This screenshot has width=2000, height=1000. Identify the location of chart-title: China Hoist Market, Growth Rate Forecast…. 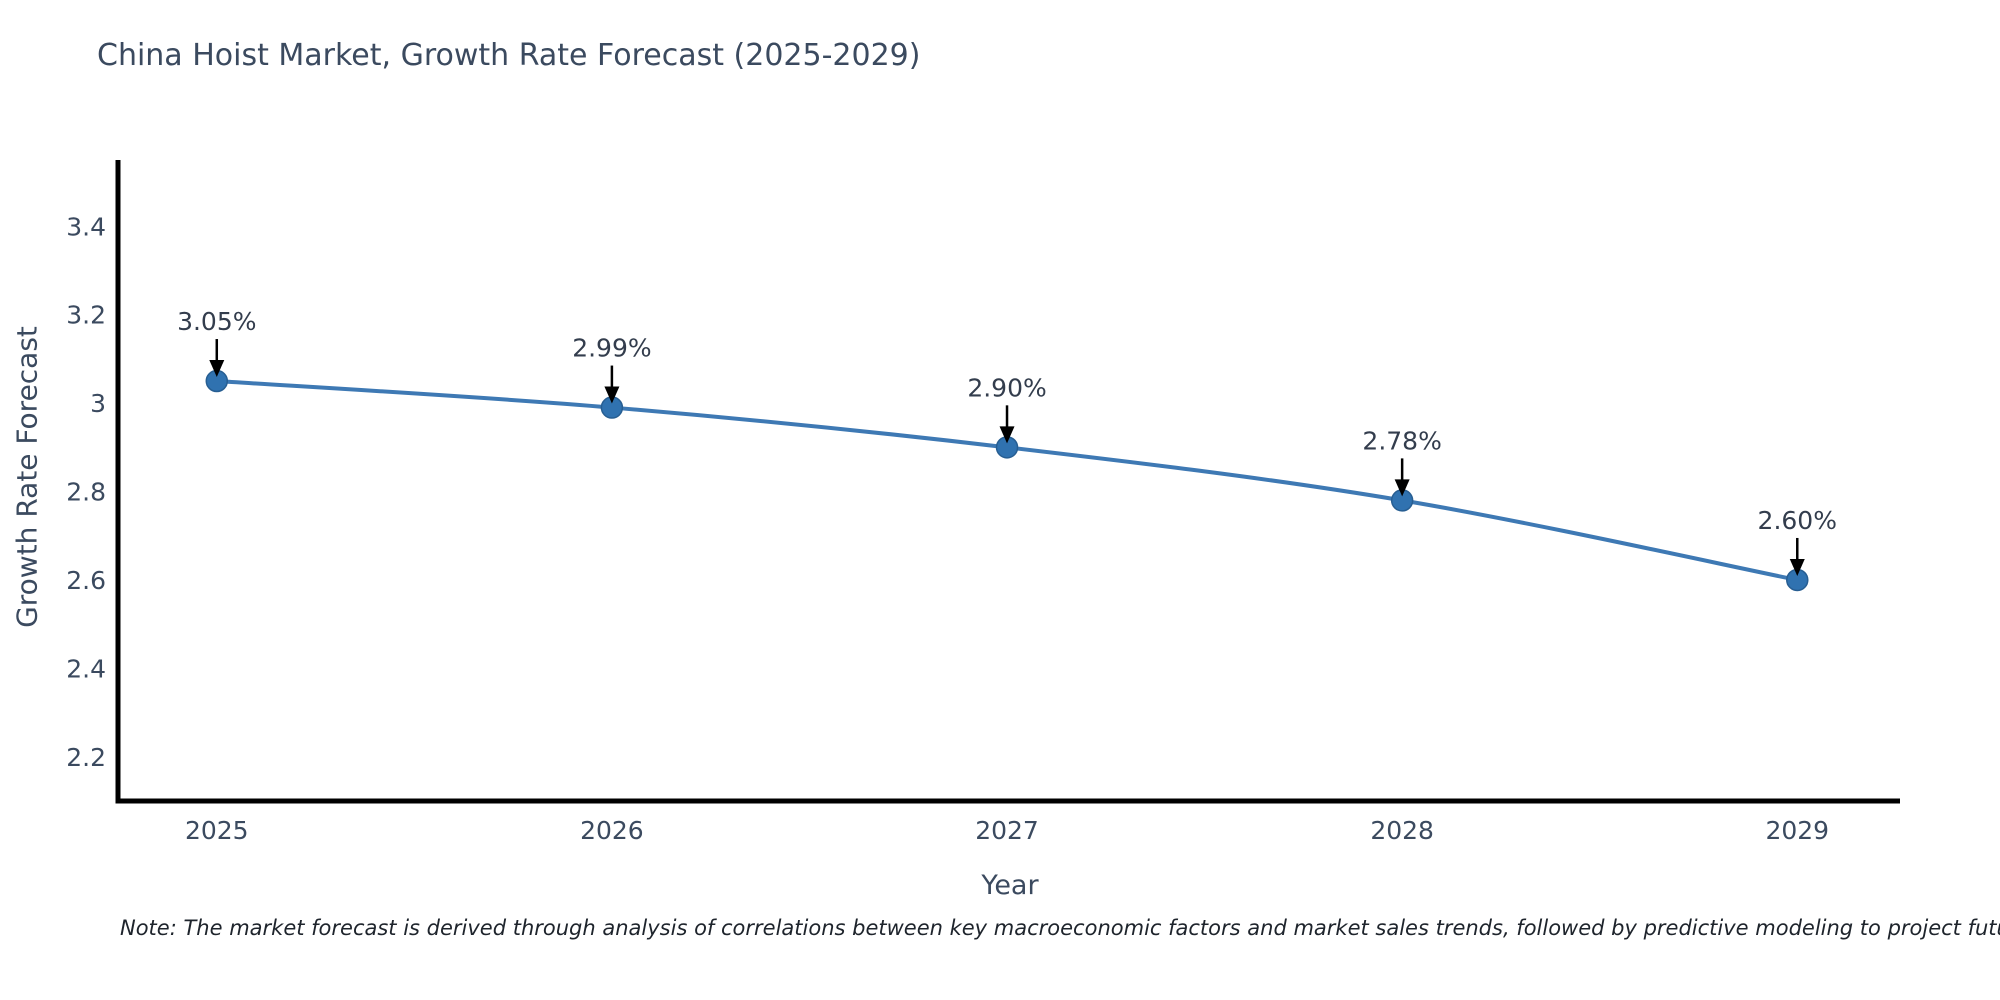
(509, 55).